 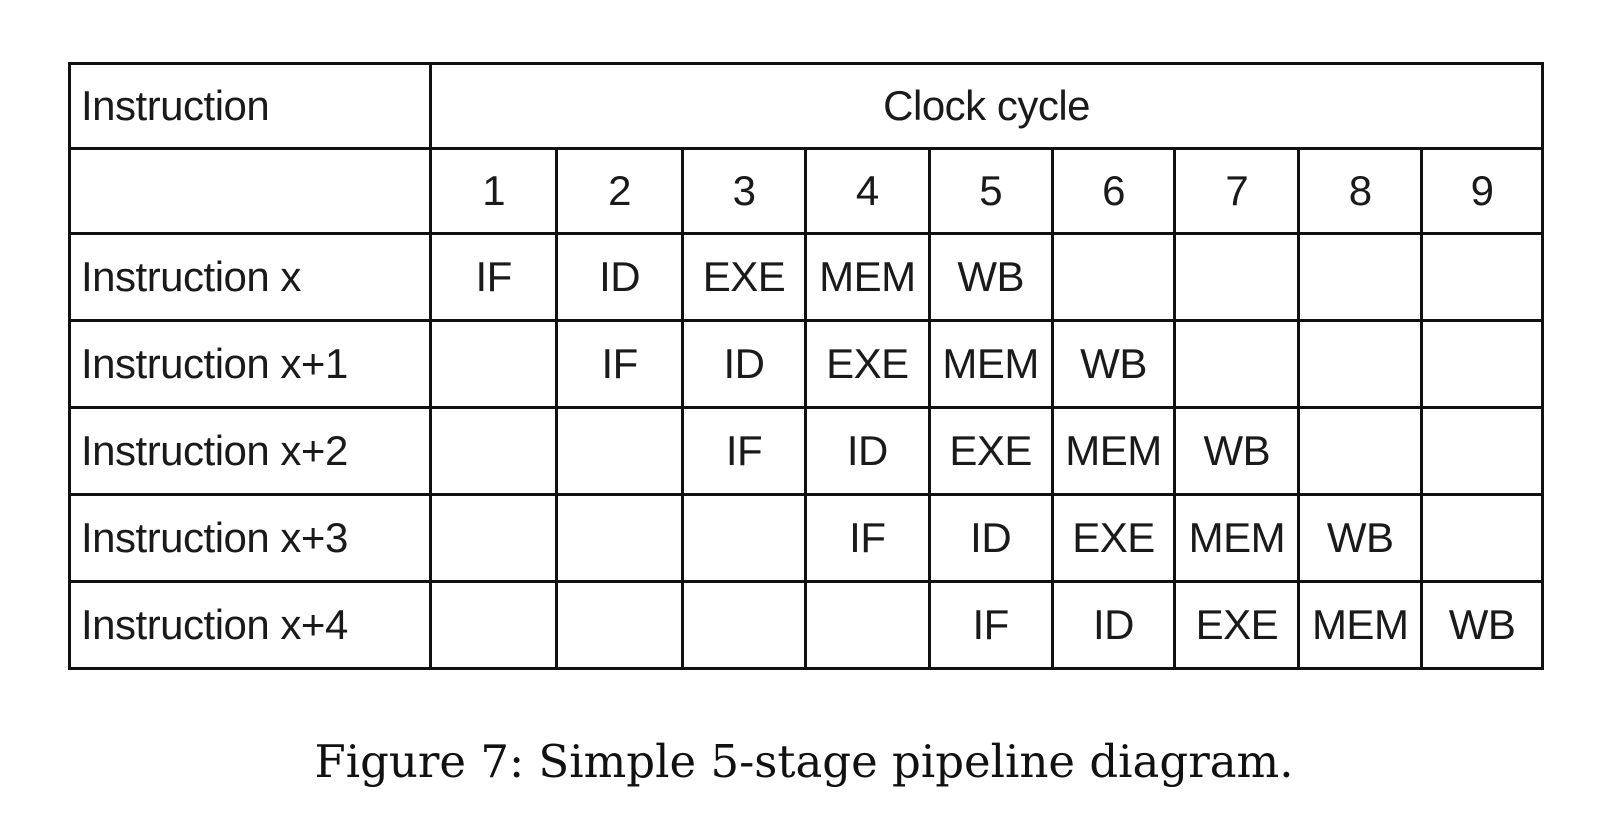 I want to click on cycle-number: 5, so click(x=990, y=191).